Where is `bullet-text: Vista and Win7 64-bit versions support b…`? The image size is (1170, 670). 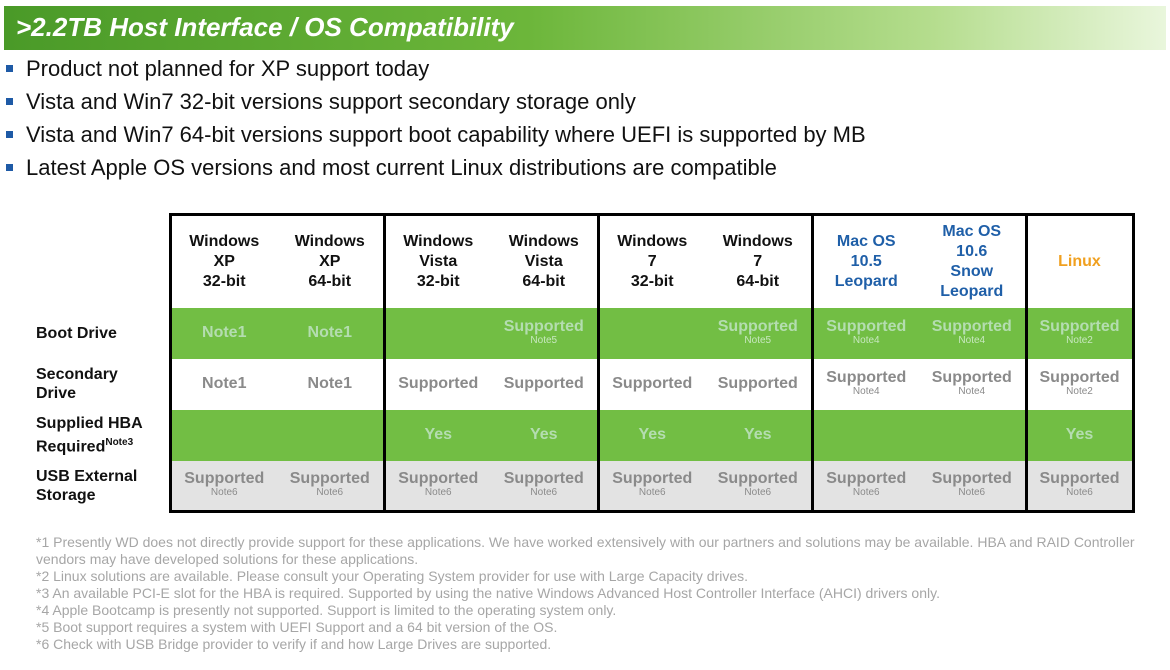 bullet-text: Vista and Win7 64-bit versions support b… is located at coordinates (446, 134).